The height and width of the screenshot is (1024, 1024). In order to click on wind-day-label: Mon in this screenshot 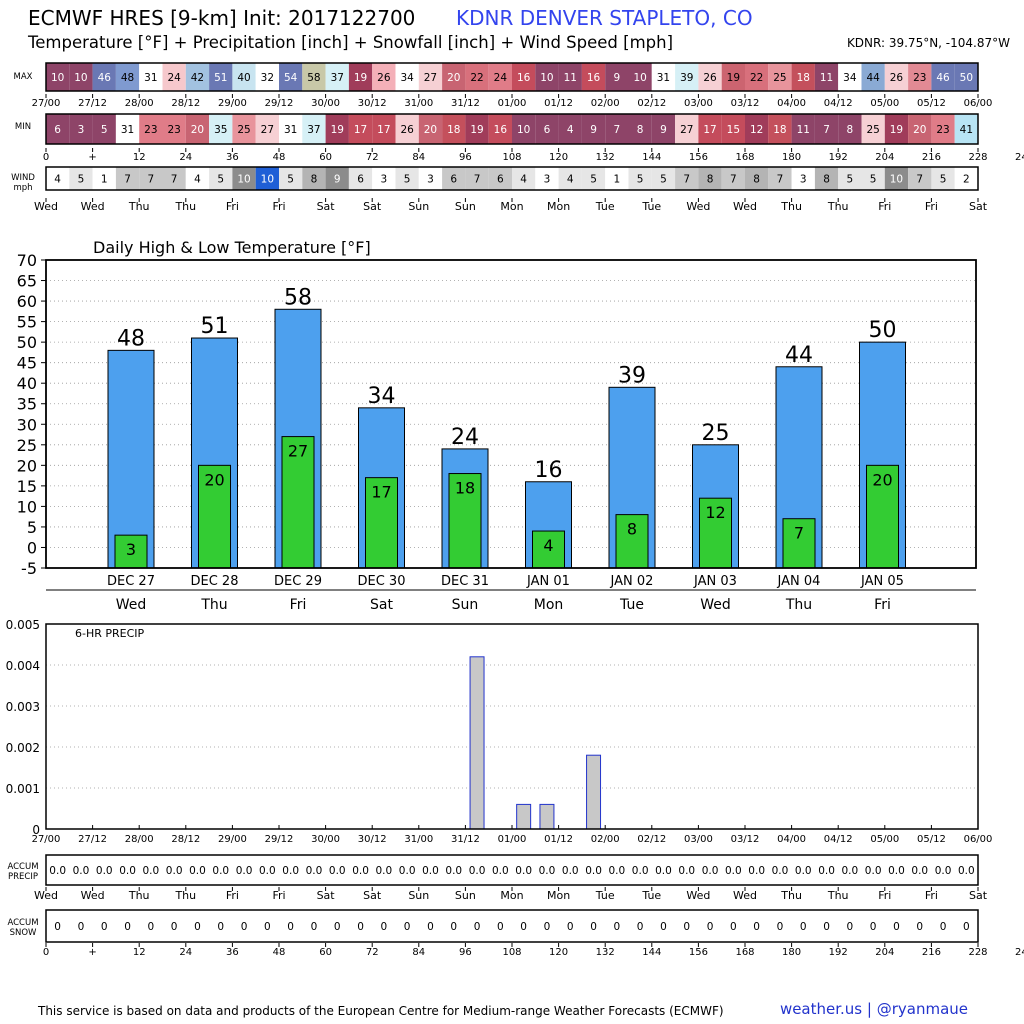, I will do `click(558, 206)`.